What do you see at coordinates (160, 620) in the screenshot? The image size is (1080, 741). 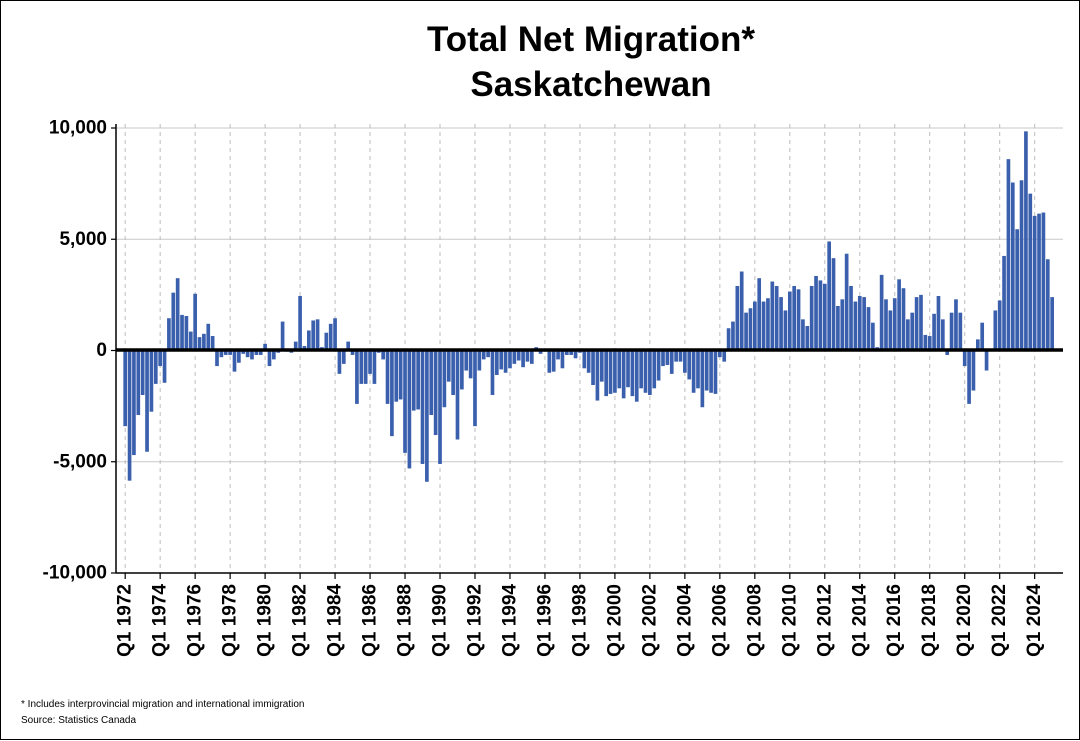 I see `x-tick-label: Q1 1974` at bounding box center [160, 620].